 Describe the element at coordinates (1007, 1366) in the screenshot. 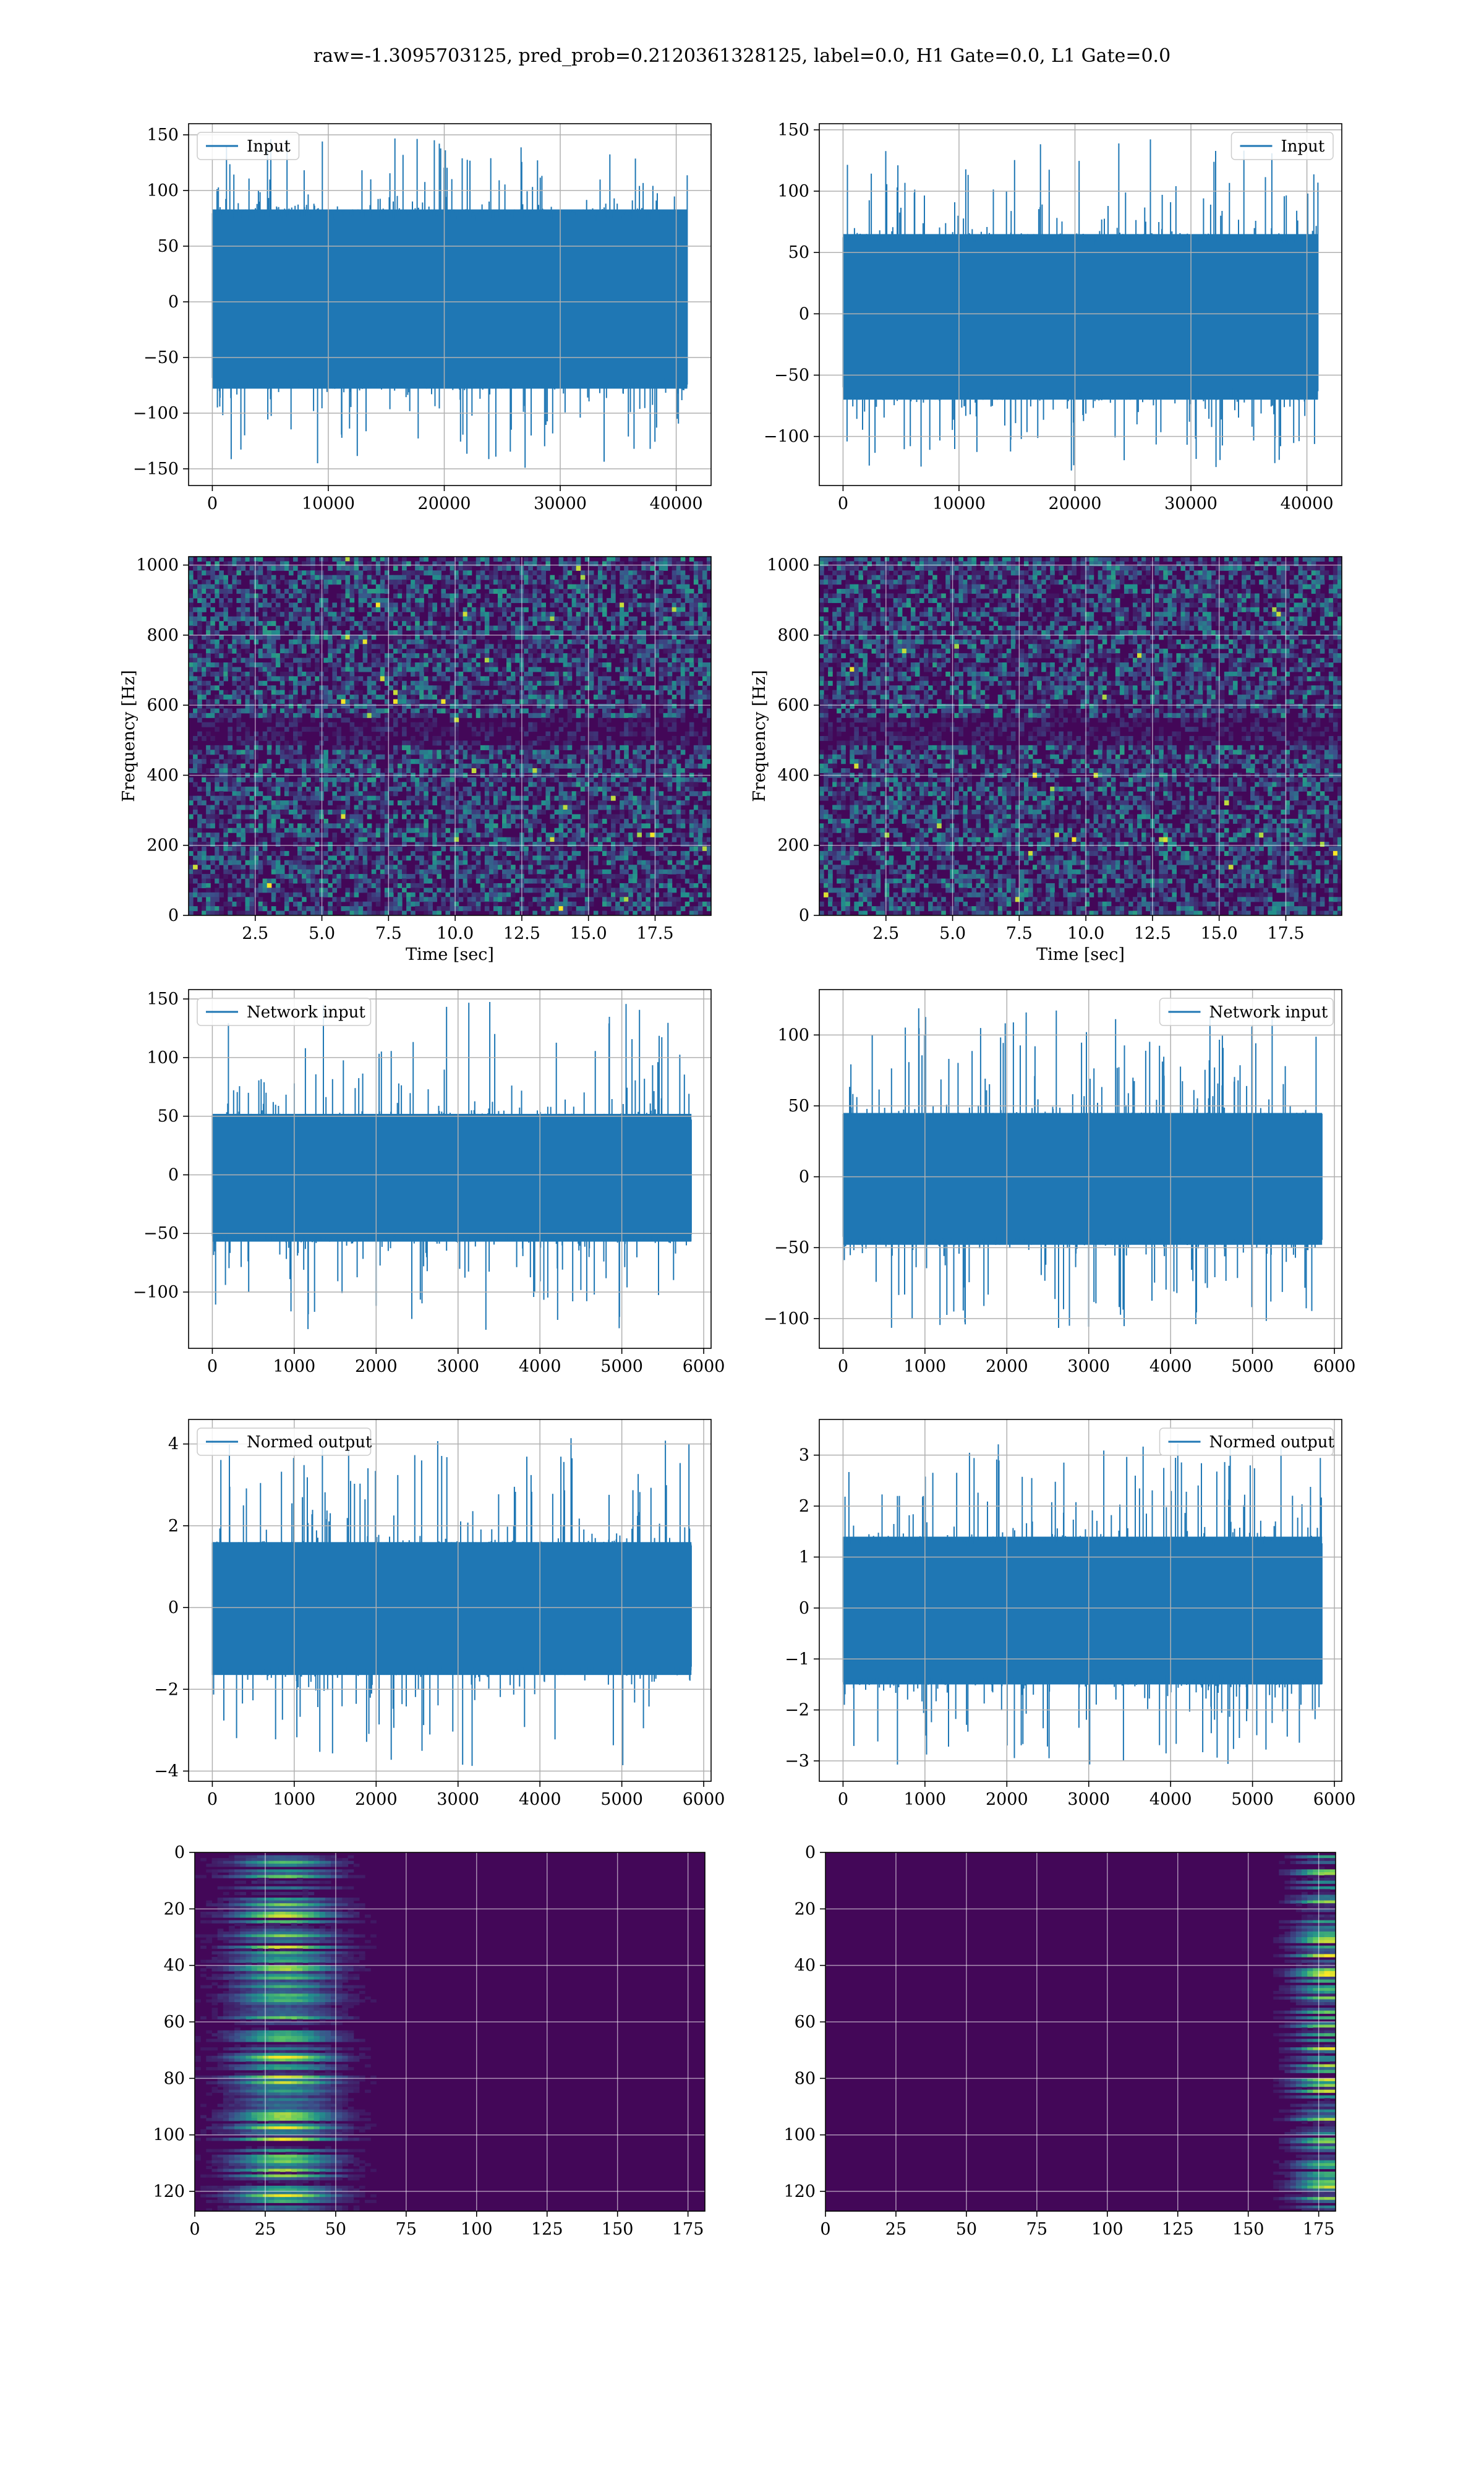

I see `x-tick-label: 2000` at that location.